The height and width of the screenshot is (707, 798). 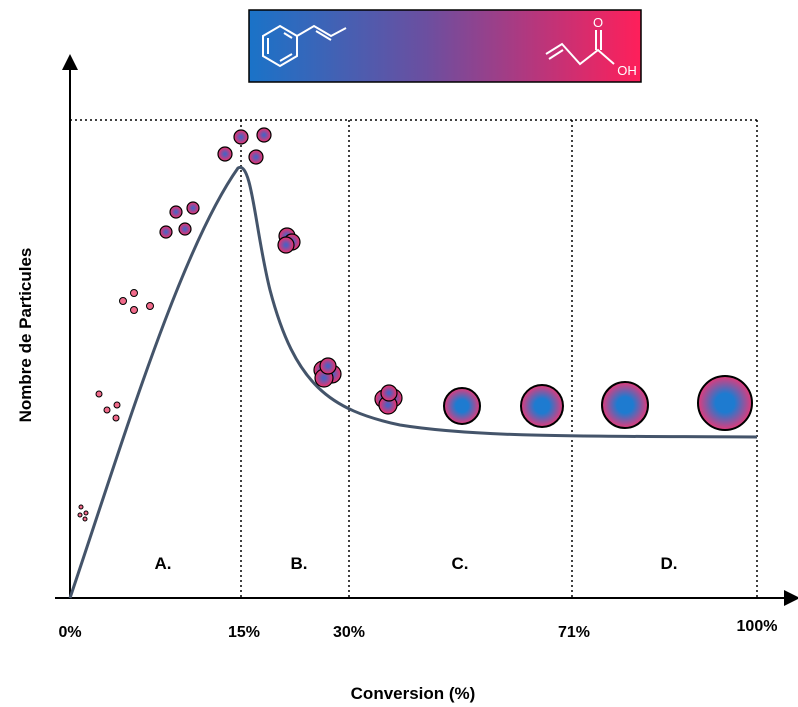 What do you see at coordinates (244, 632) in the screenshot?
I see `x-tick-label: 15%` at bounding box center [244, 632].